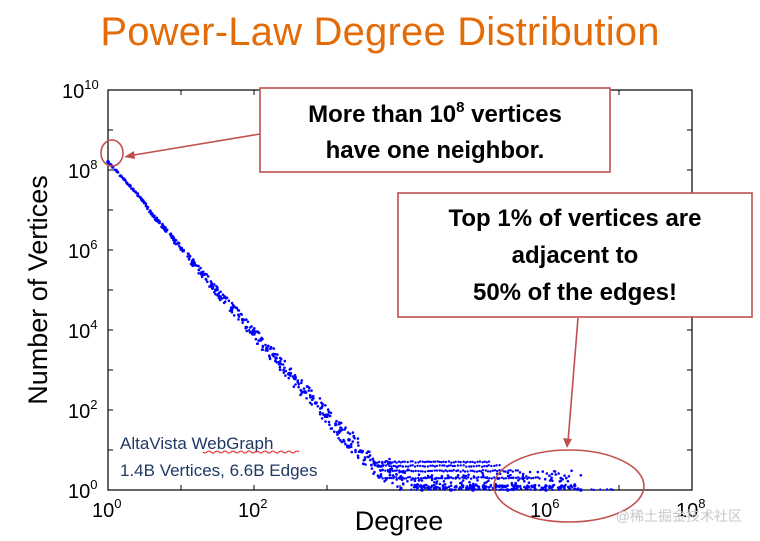 This screenshot has height=541, width=760. I want to click on callout-box-top-vertices, so click(575, 255).